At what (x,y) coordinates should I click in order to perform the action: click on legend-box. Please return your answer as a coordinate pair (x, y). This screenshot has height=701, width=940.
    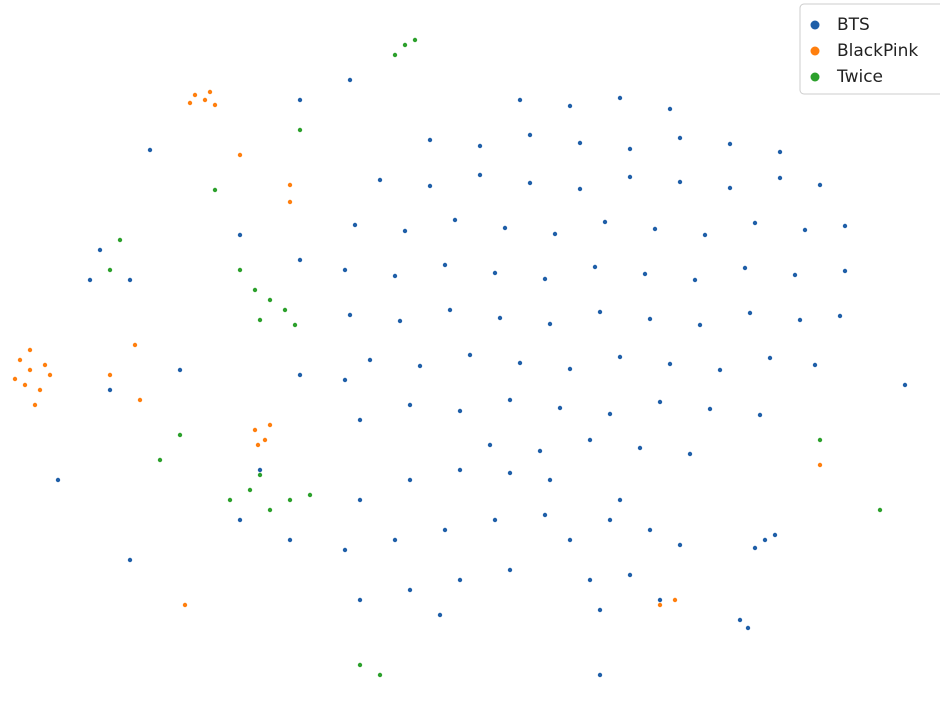
    Looking at the image, I should click on (869, 49).